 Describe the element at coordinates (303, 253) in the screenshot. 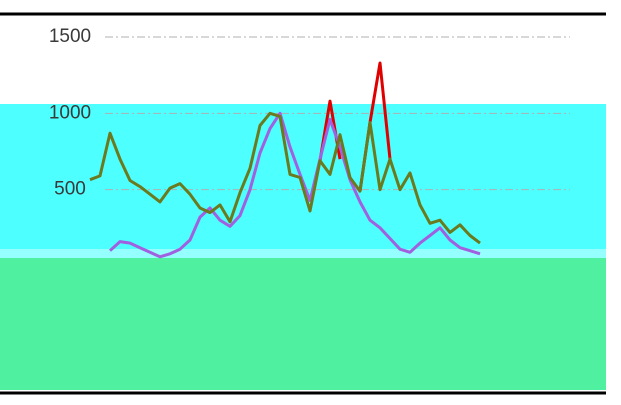

I see `band-gap` at that location.